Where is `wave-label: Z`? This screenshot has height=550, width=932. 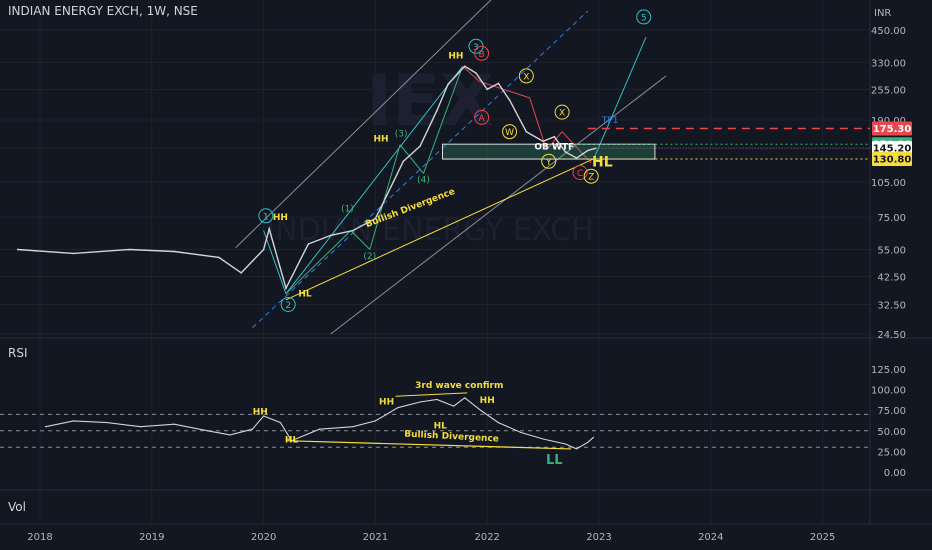
wave-label: Z is located at coordinates (591, 178).